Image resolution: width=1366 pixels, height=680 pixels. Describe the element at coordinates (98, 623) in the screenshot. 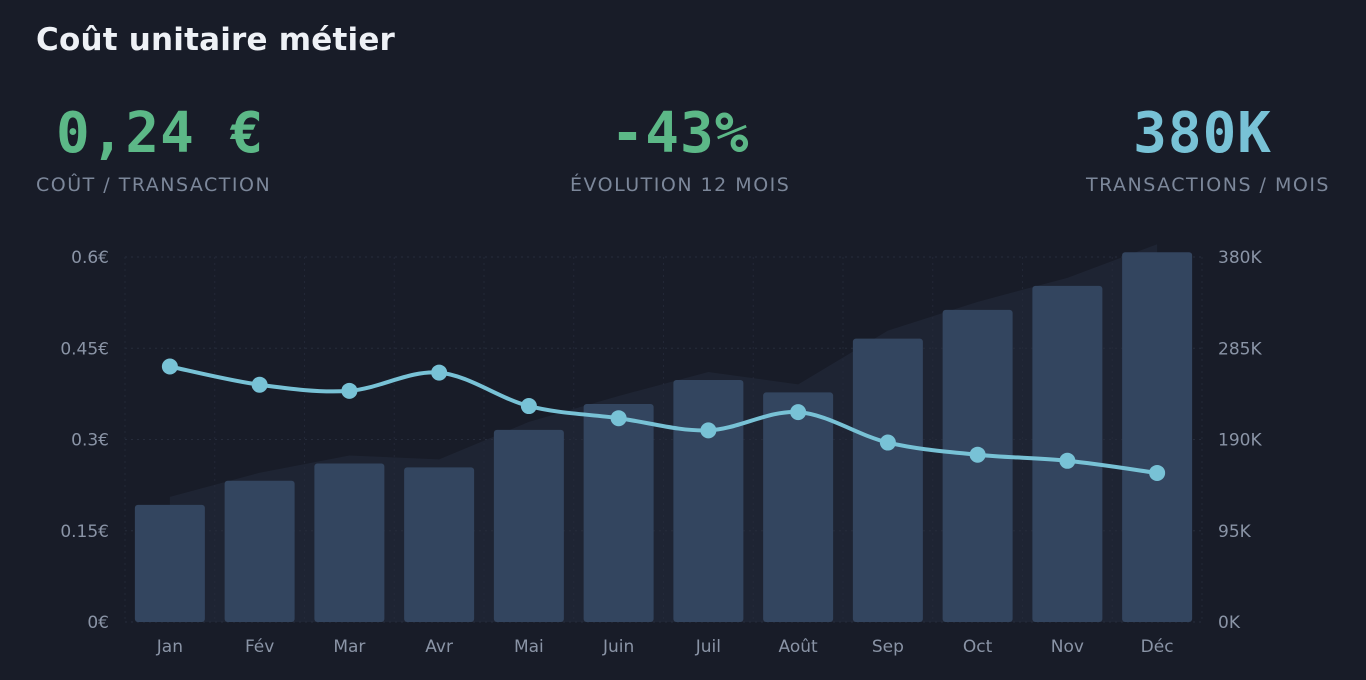

I see `left-axis-tick-label: 0€` at that location.